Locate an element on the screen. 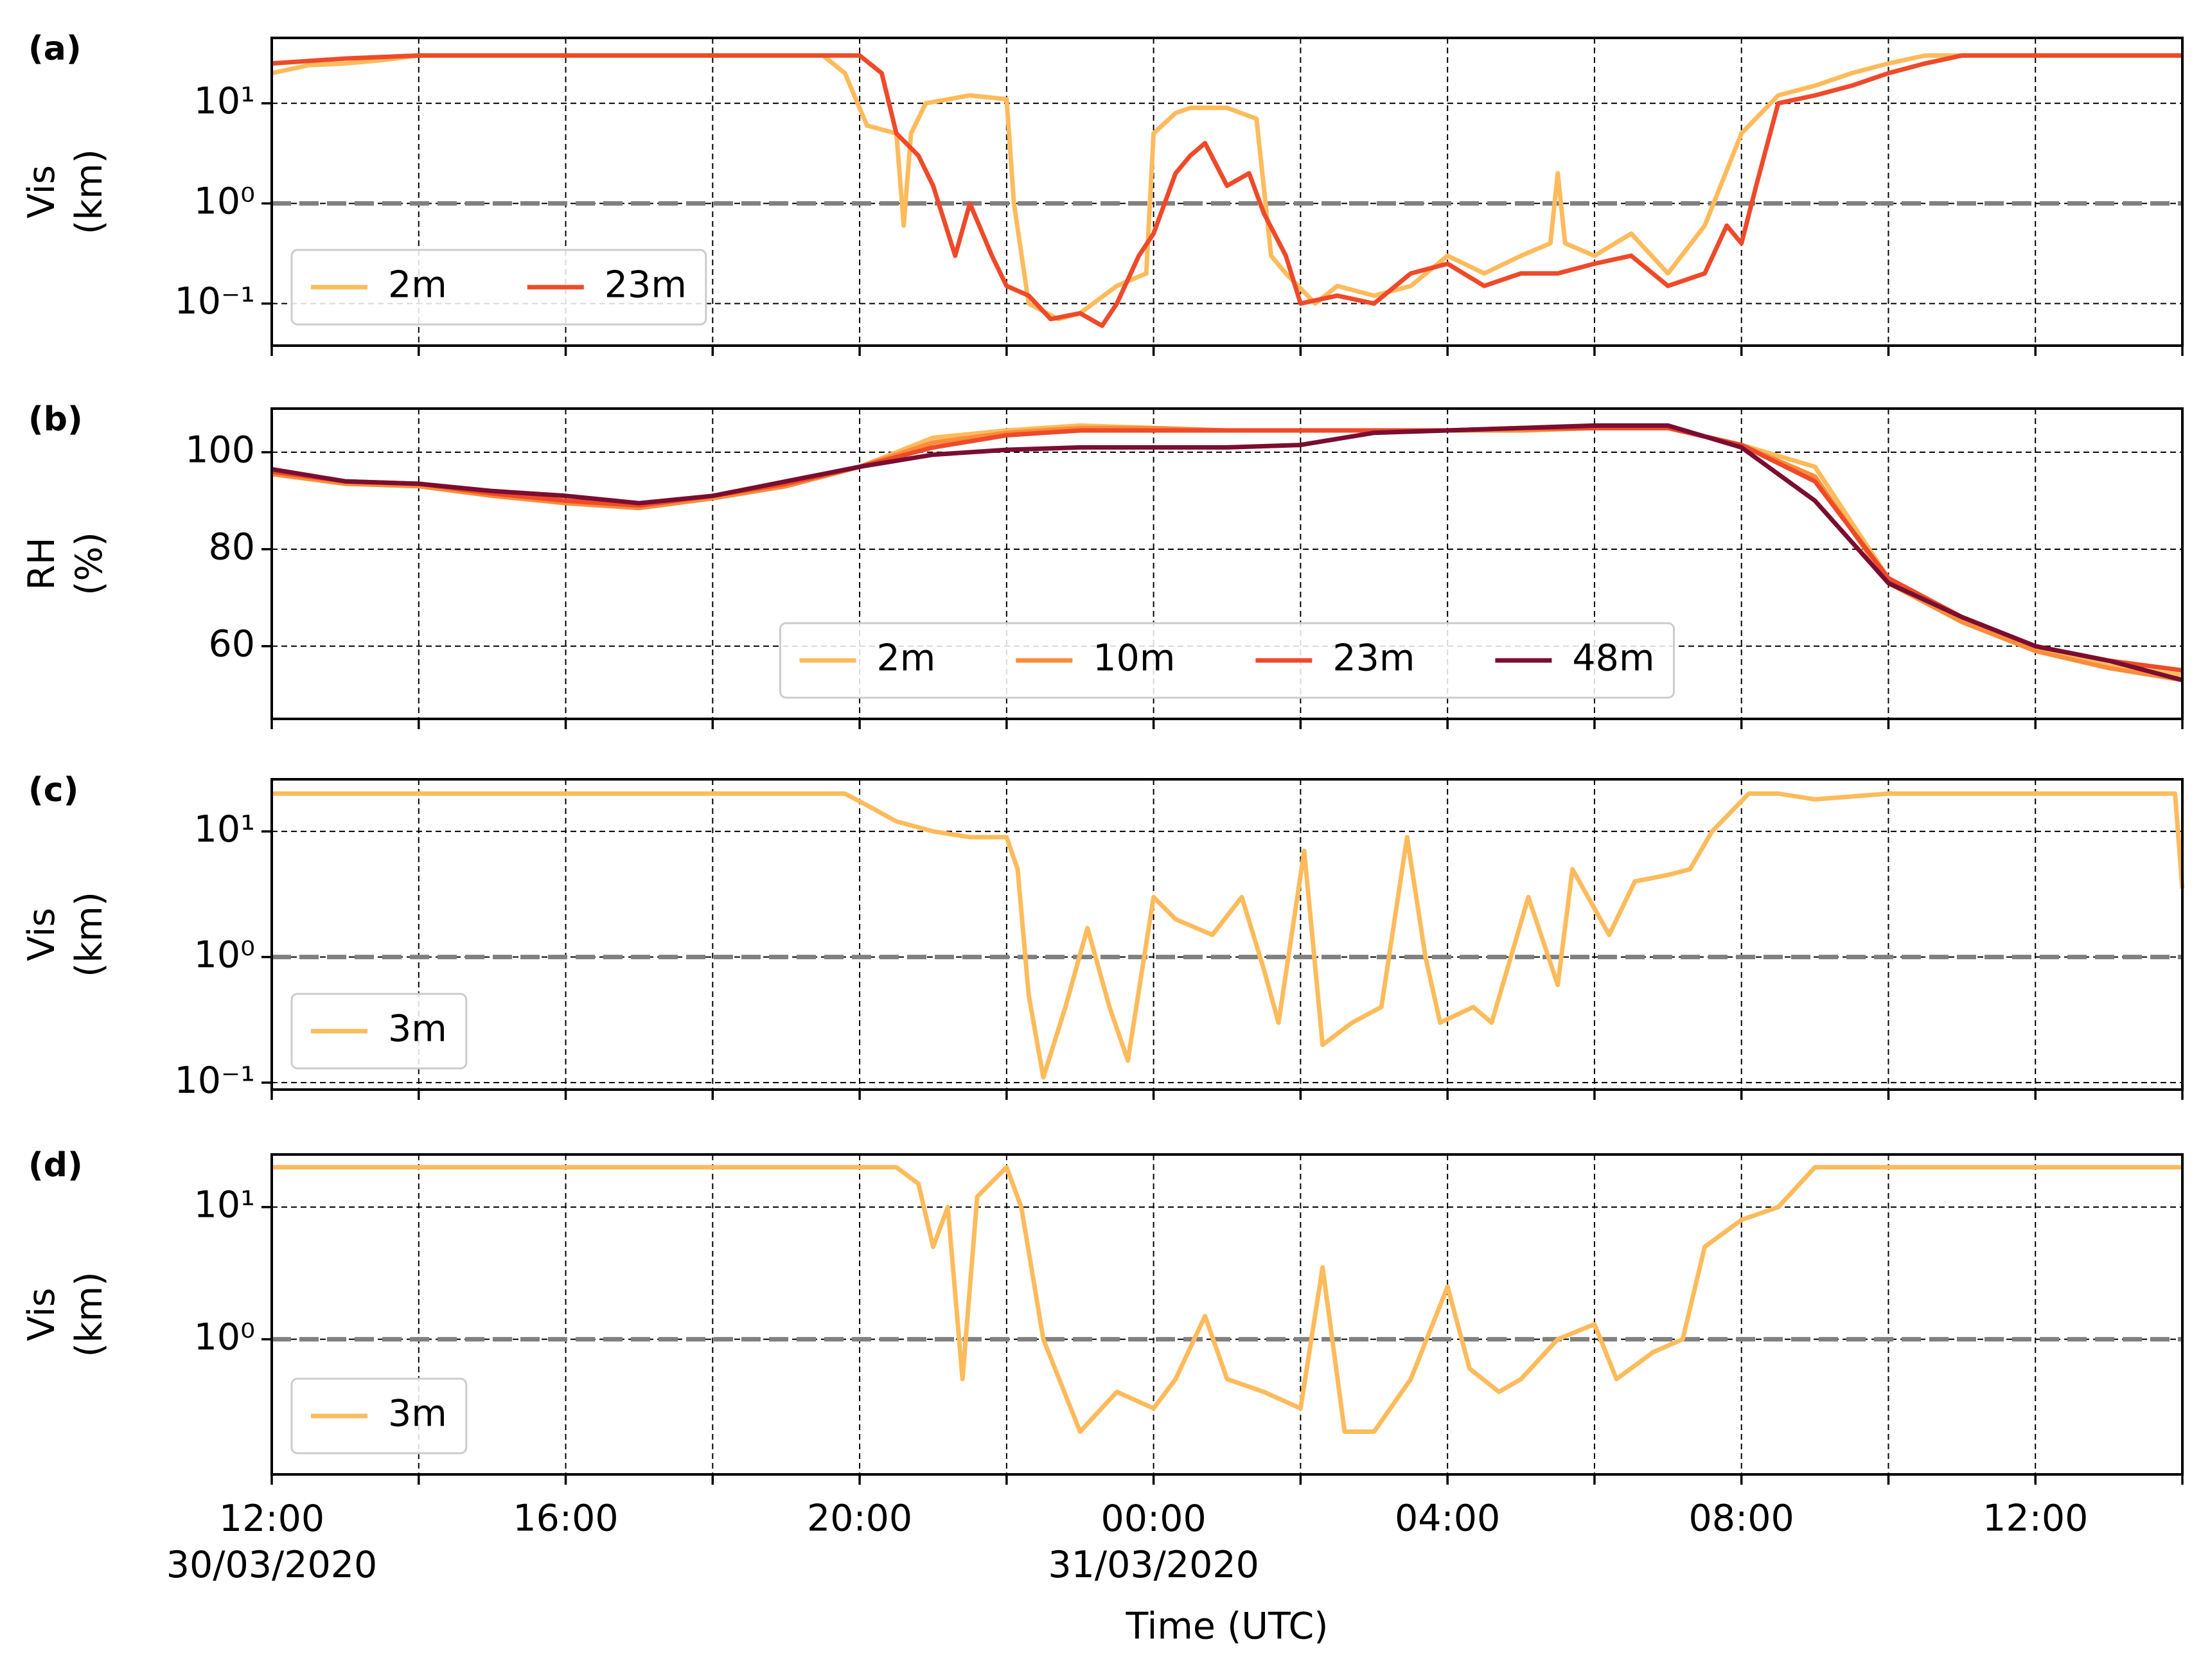  y-tick-label: 80 is located at coordinates (231, 547).